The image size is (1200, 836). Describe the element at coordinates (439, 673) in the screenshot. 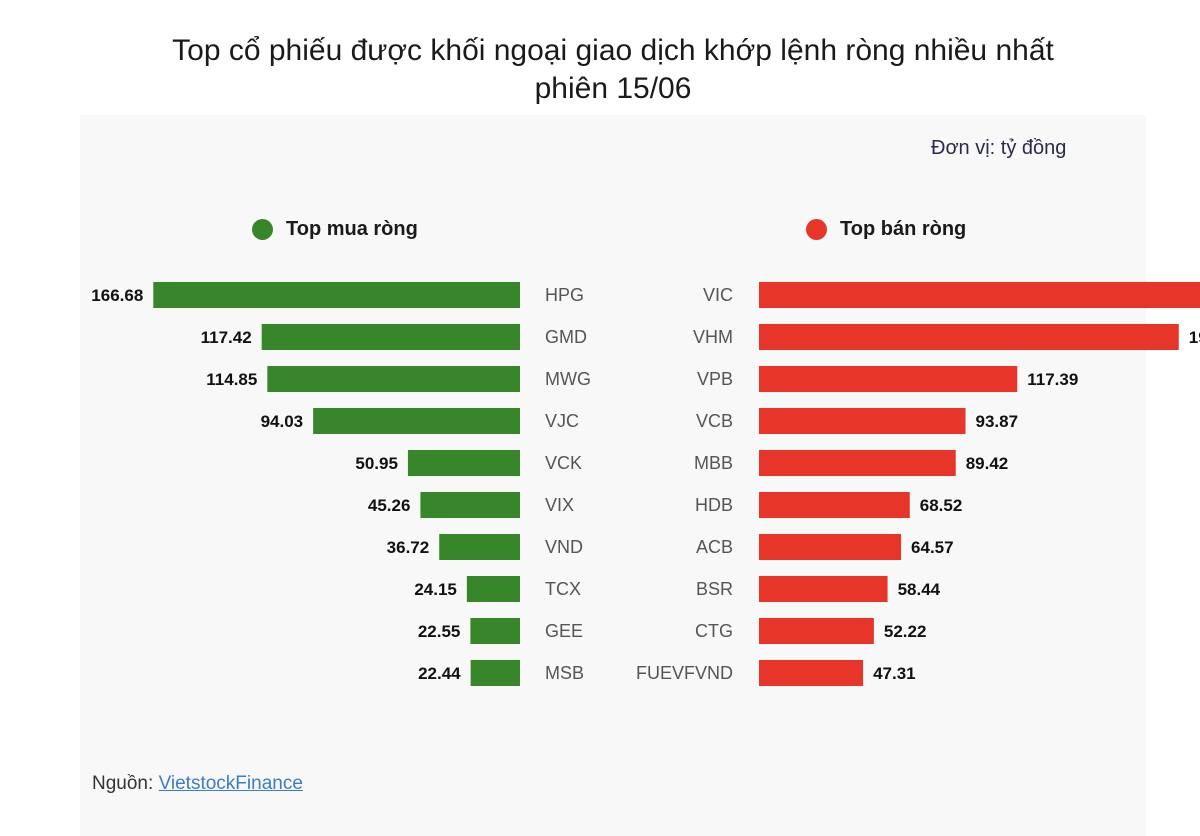

I see `buy-value-label: 22.44` at that location.